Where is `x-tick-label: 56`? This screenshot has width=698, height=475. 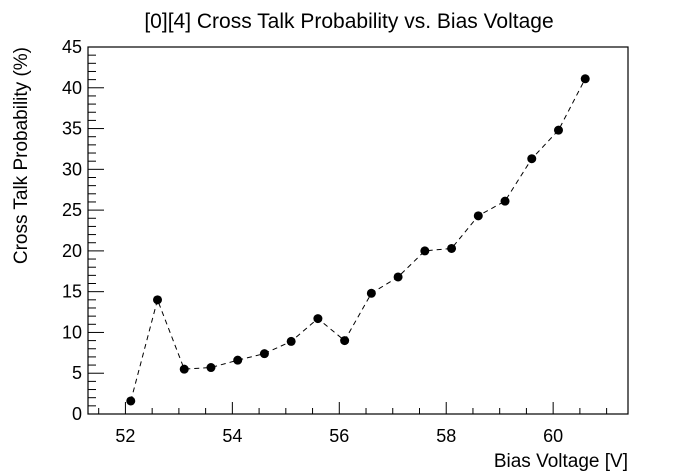
x-tick-label: 56 is located at coordinates (339, 436).